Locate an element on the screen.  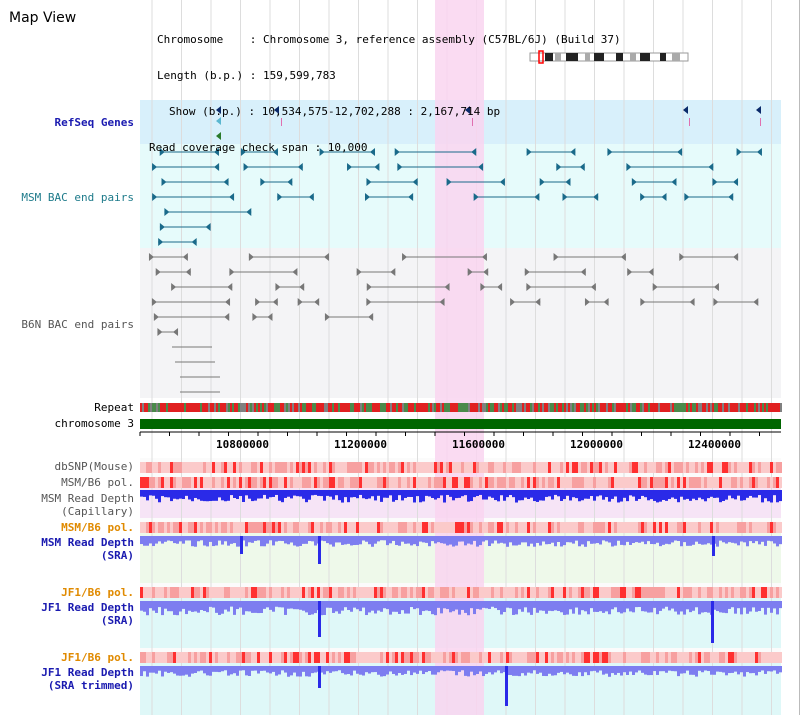
track-label-b6n-bac: B6N BAC end pairs is located at coordinates (77, 324).